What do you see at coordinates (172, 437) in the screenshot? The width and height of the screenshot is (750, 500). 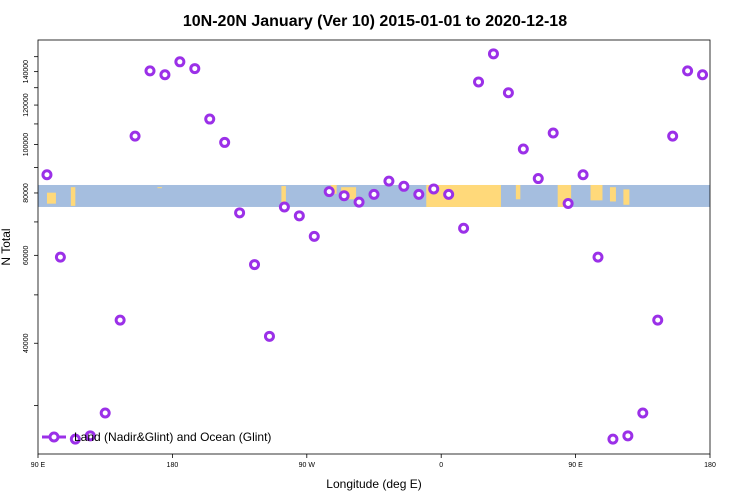 I see `legend-label: Land (Nadir&Glint) and Ocean (Glint)` at bounding box center [172, 437].